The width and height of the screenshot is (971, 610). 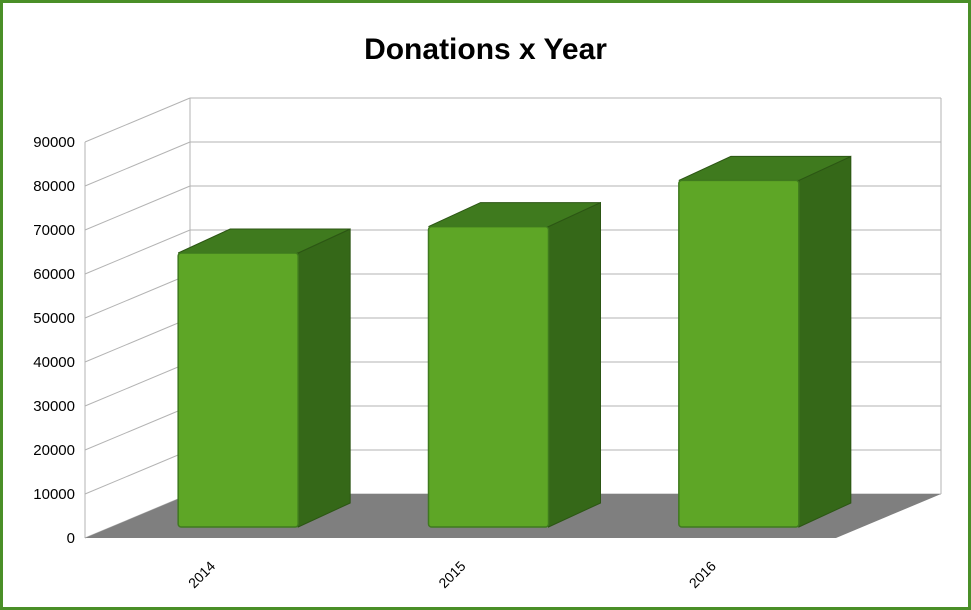 What do you see at coordinates (54, 406) in the screenshot?
I see `y-tick-label: 30000` at bounding box center [54, 406].